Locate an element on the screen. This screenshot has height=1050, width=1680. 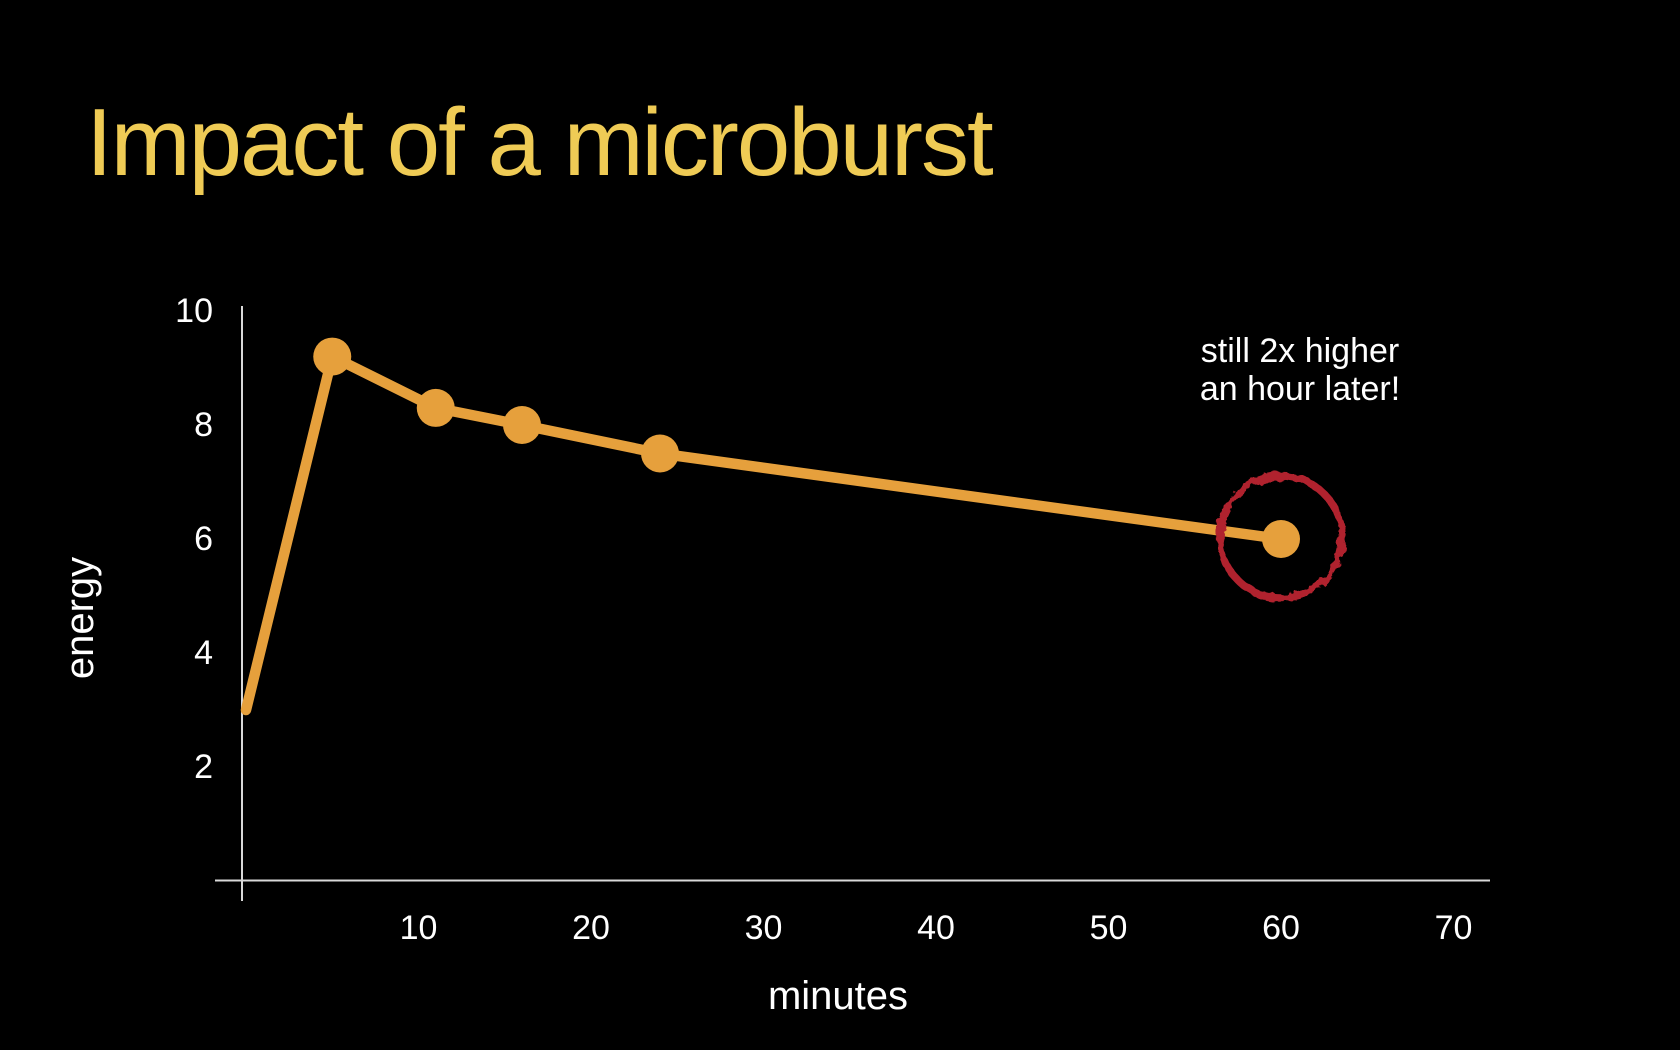
chart-annotation: still 2x higher an hour later! is located at coordinates (1300, 370).